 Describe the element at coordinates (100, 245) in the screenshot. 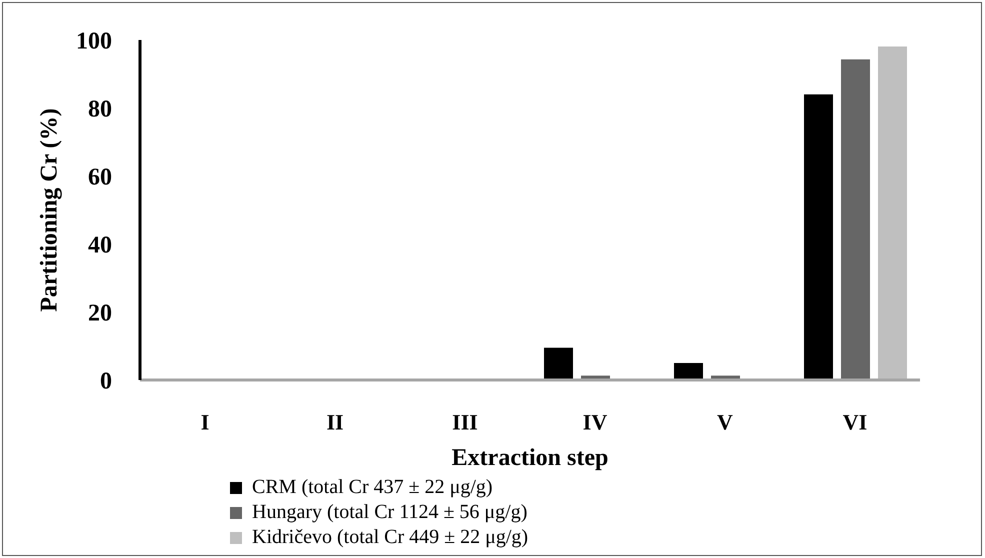

I see `y-tick-label: 40` at that location.